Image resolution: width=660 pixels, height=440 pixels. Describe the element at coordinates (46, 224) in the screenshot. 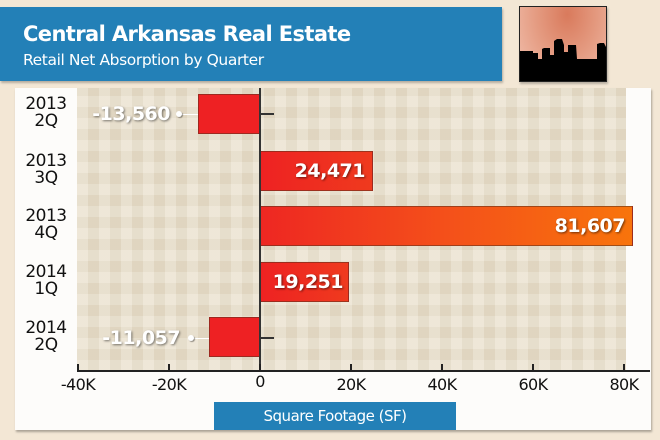

I see `row-label: 2013 4Q` at that location.